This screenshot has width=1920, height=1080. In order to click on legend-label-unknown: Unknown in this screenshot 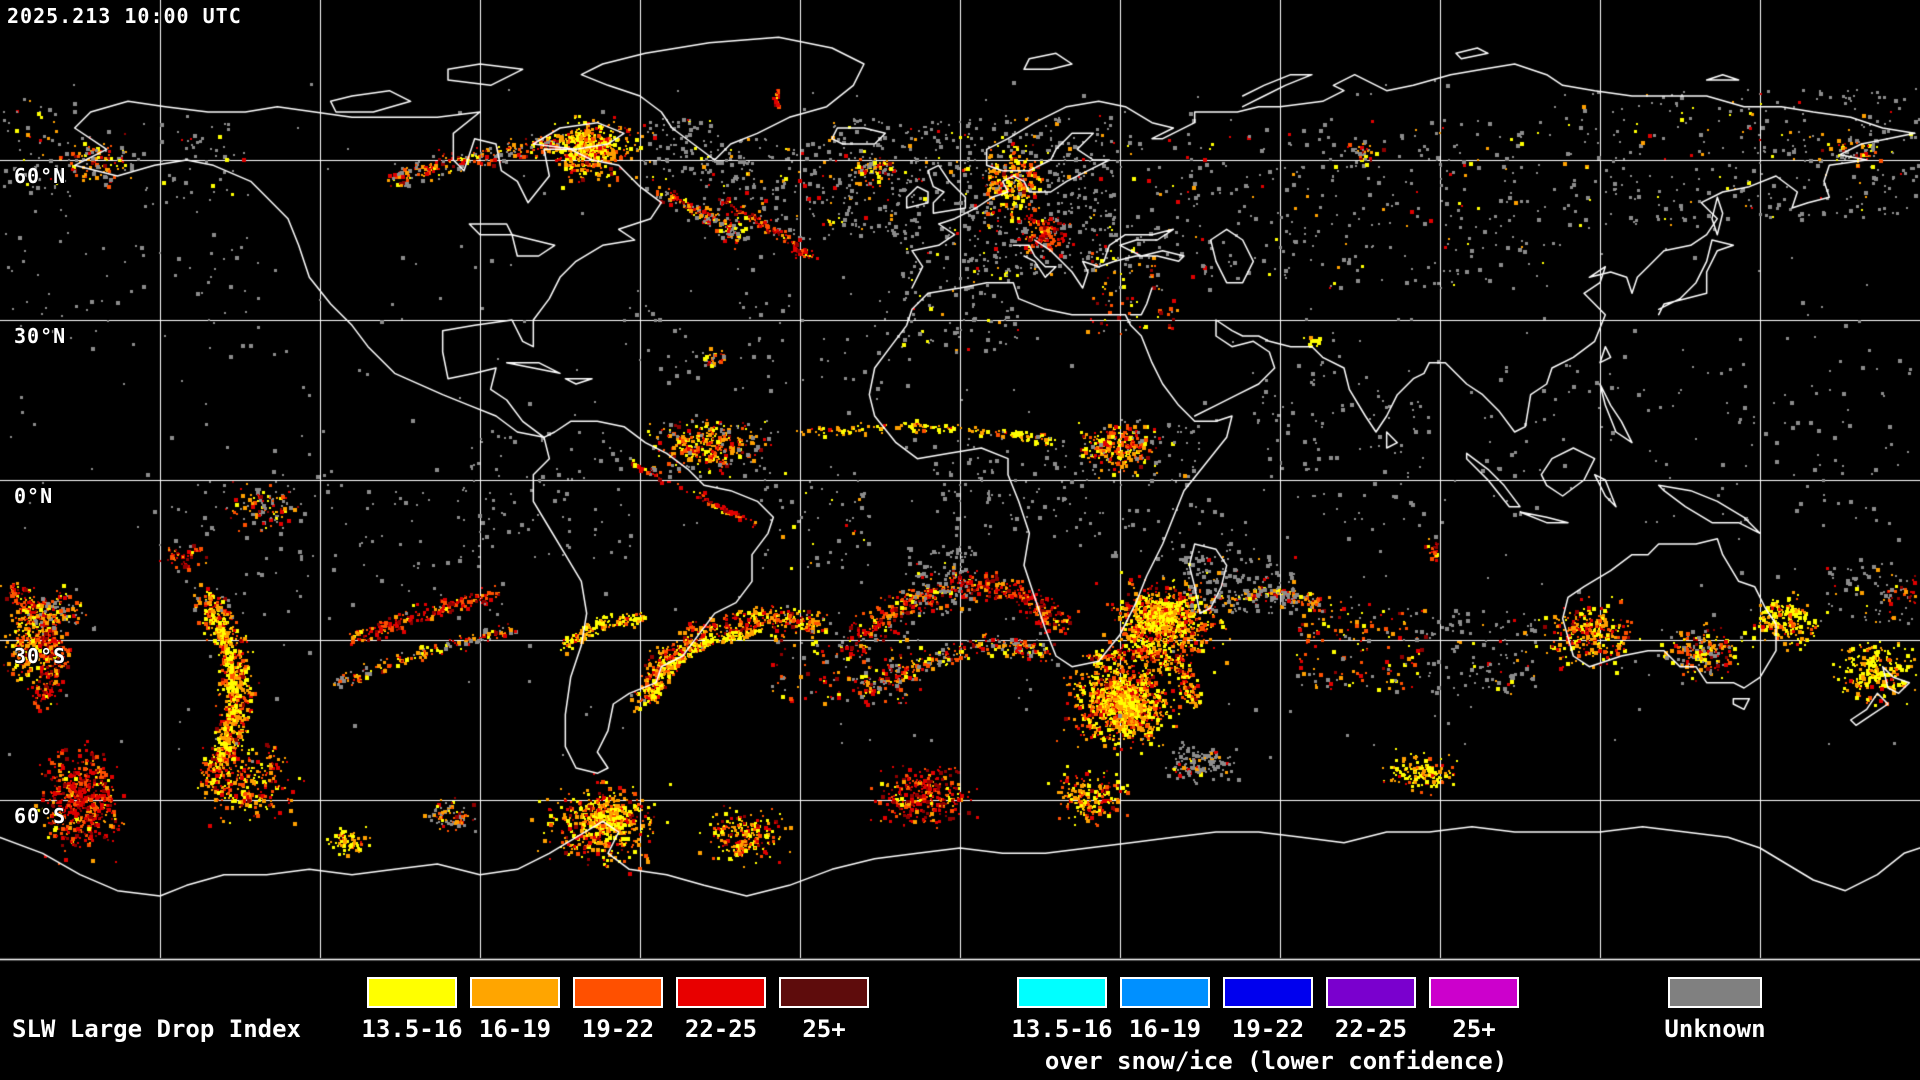, I will do `click(1715, 1029)`.